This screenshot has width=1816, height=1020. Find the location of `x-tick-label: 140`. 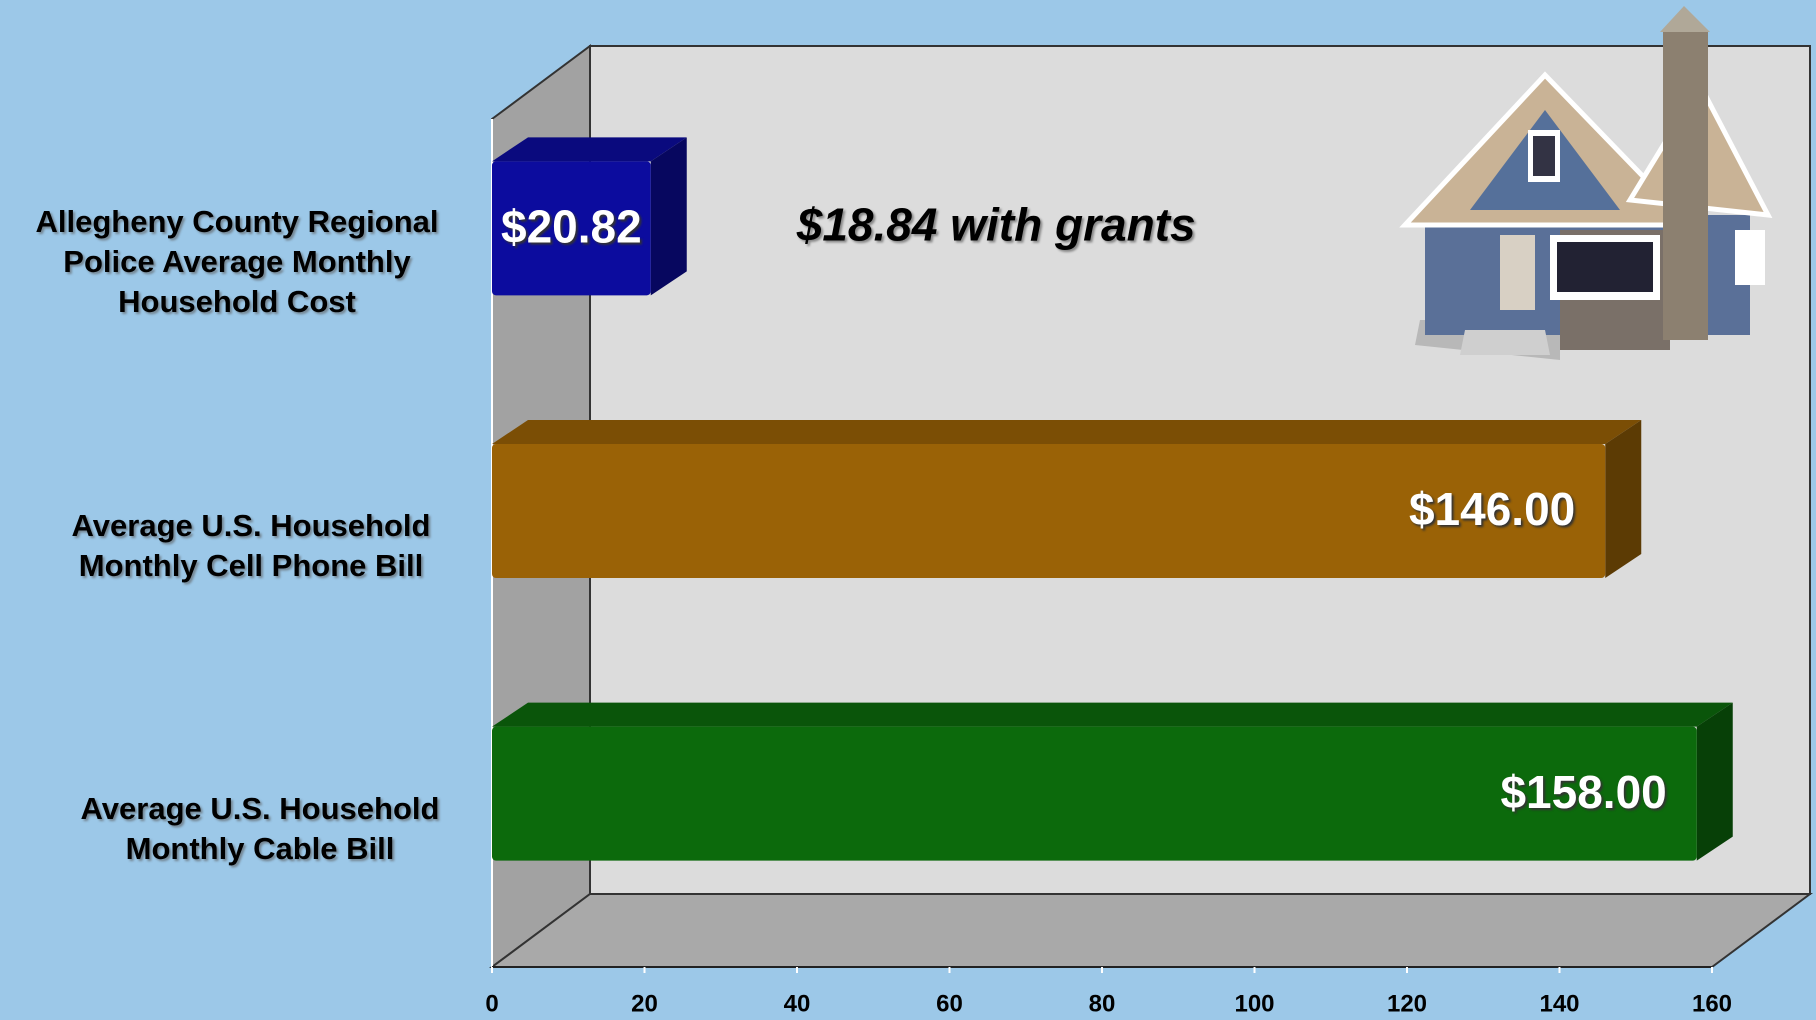

x-tick-label: 140 is located at coordinates (1559, 1003).